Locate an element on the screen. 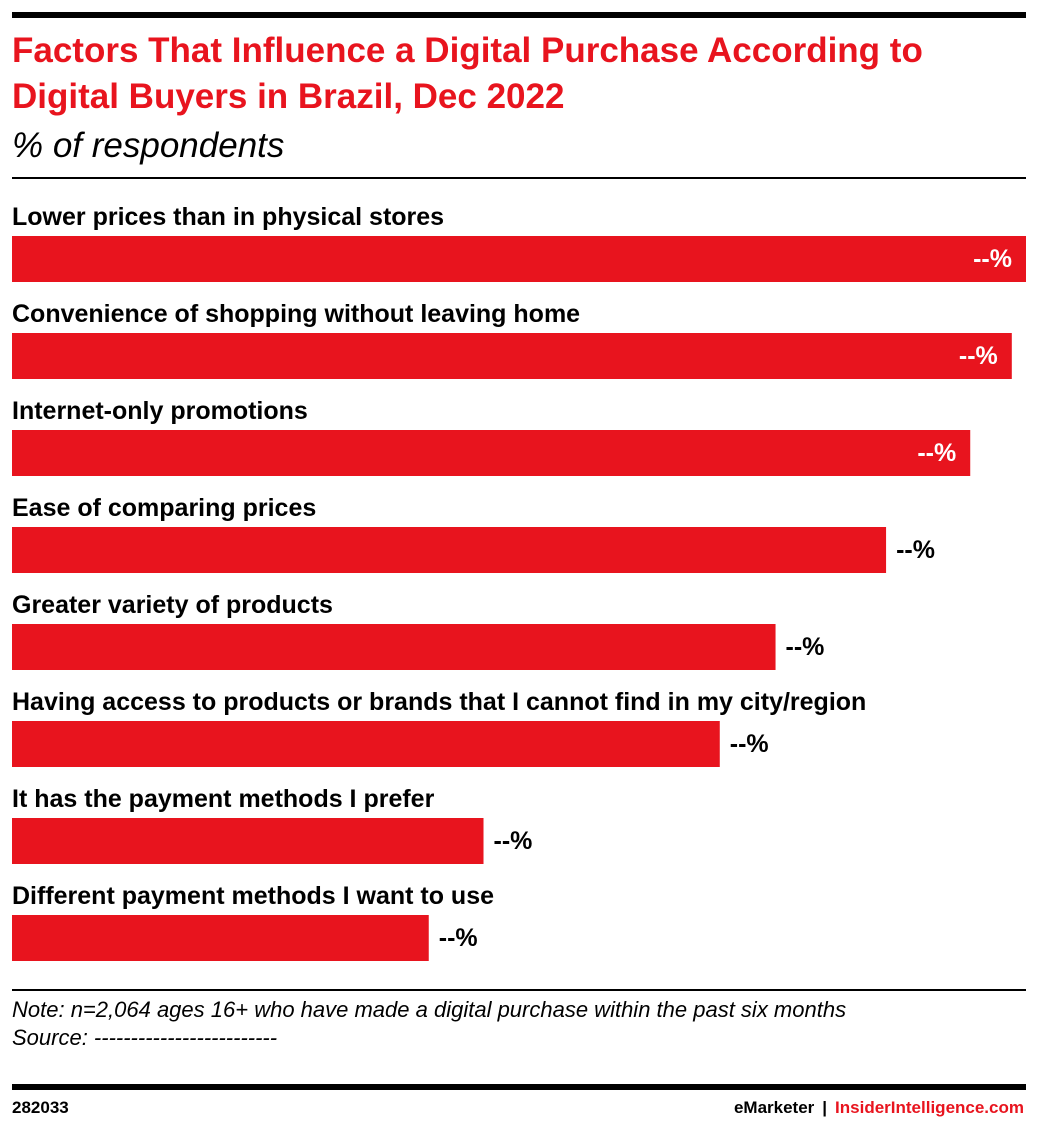  note-divider is located at coordinates (519, 990).